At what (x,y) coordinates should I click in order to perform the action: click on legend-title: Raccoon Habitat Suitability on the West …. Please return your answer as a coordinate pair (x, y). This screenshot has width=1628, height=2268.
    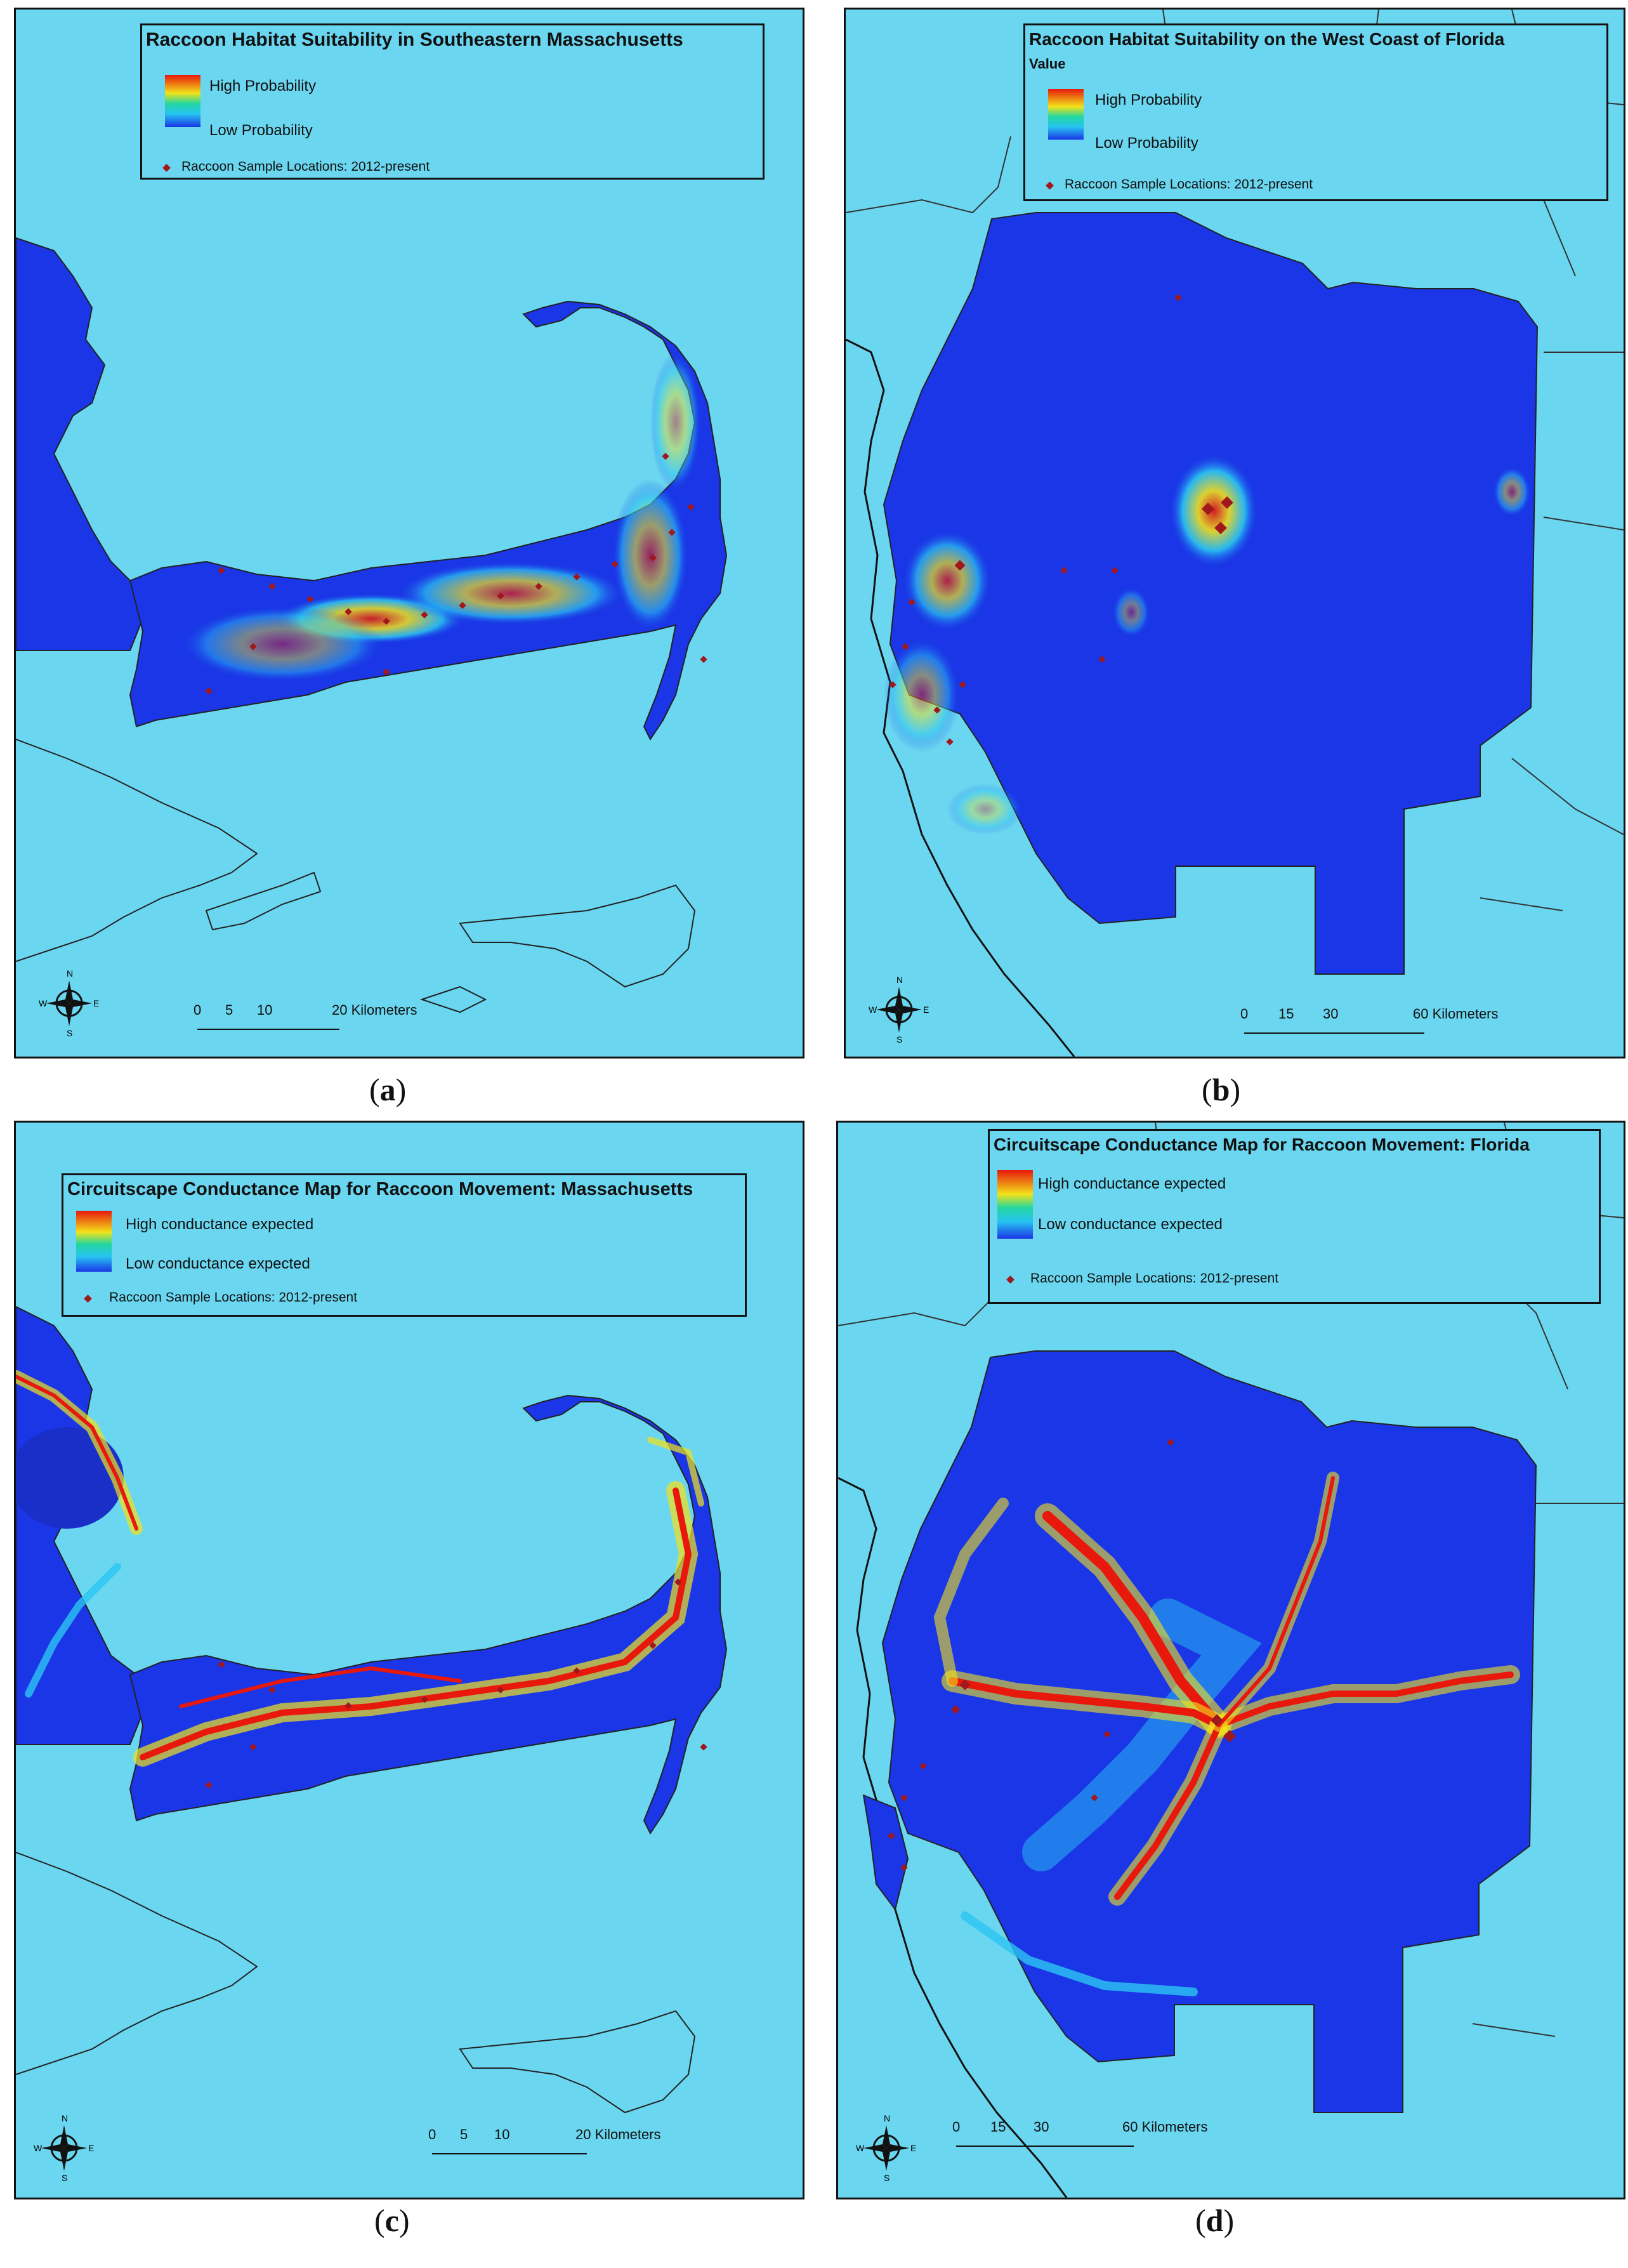
    Looking at the image, I should click on (1267, 39).